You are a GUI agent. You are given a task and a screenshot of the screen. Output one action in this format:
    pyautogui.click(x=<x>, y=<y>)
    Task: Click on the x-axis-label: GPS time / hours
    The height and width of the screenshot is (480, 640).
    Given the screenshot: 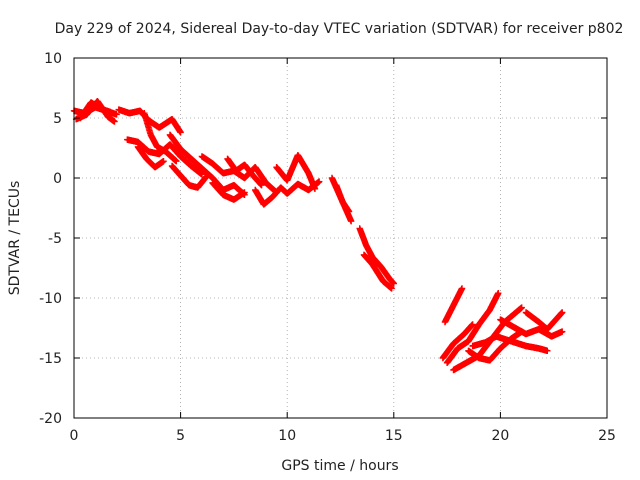 What is the action you would take?
    pyautogui.click(x=339, y=466)
    